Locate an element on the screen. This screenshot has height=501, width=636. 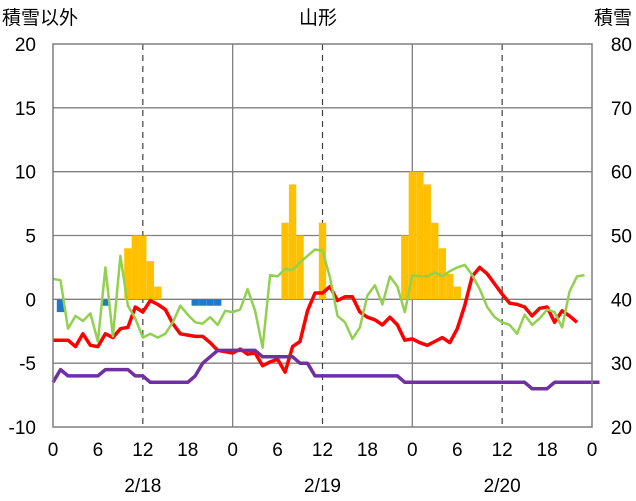
left-tick-label: 0 is located at coordinates (30, 300).